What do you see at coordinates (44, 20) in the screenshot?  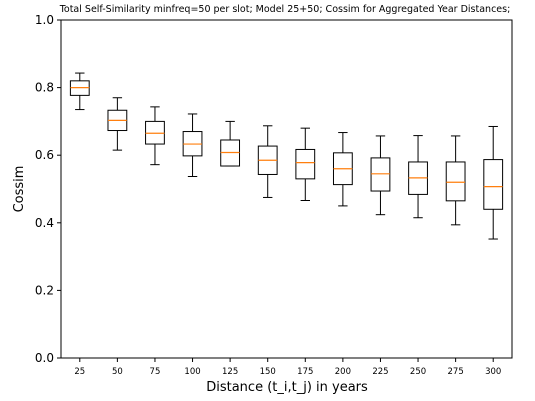 I see `y-tick-label: 1.0` at bounding box center [44, 20].